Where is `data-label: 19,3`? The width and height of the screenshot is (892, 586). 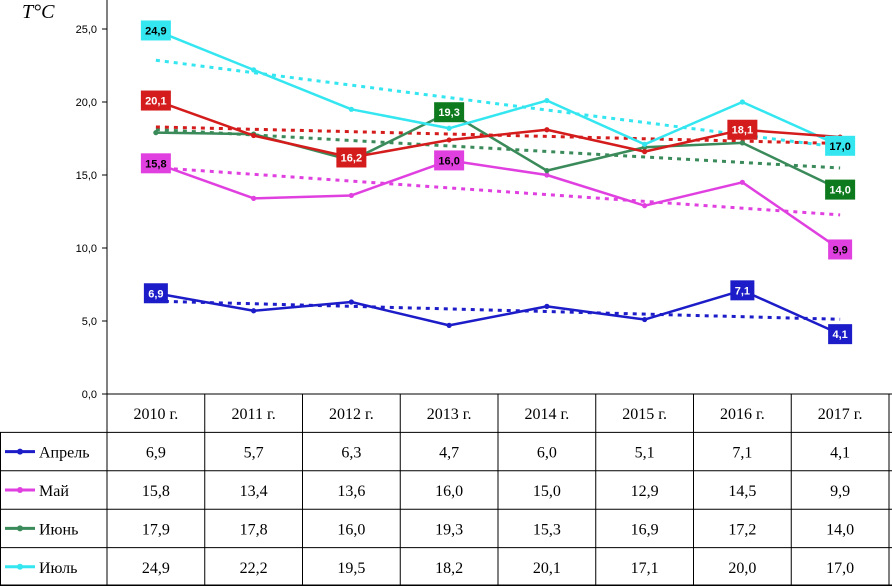
data-label: 19,3 is located at coordinates (449, 112).